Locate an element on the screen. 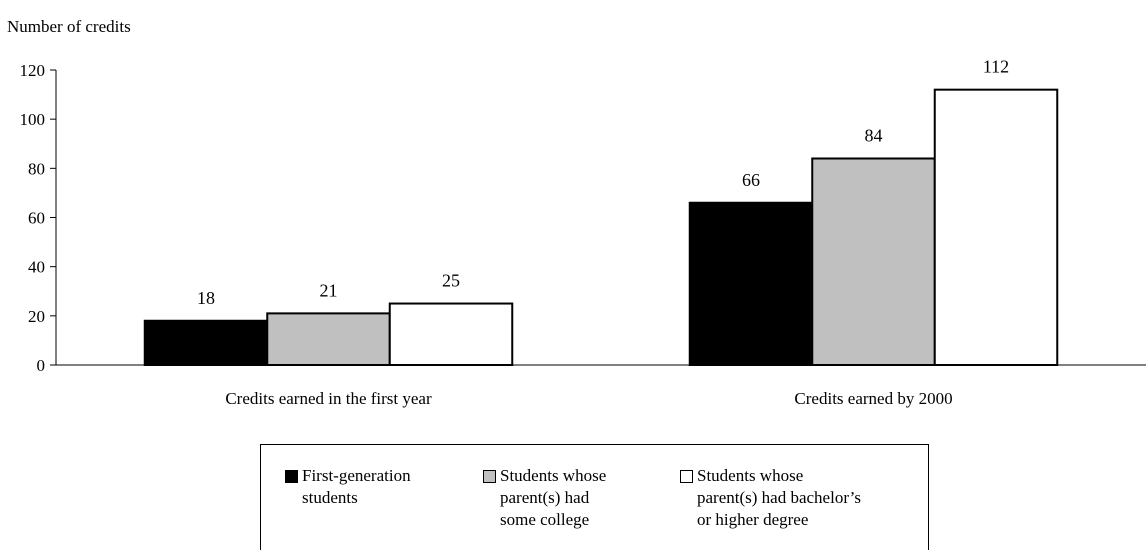 This screenshot has height=550, width=1148. legend-swatch-some-college is located at coordinates (489, 476).